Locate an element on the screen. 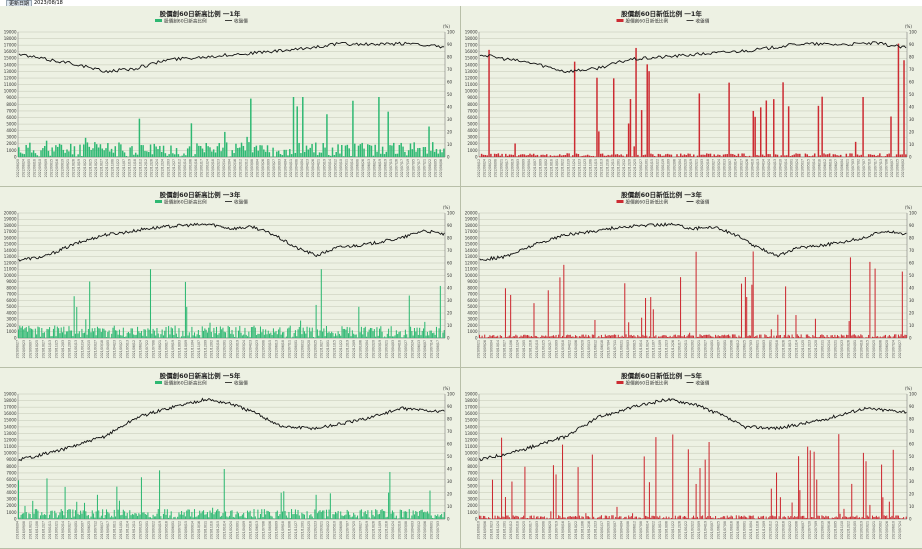 Image resolution: width=922 pixels, height=549 pixels. left-tick-label: 11000 is located at coordinates (471, 84).